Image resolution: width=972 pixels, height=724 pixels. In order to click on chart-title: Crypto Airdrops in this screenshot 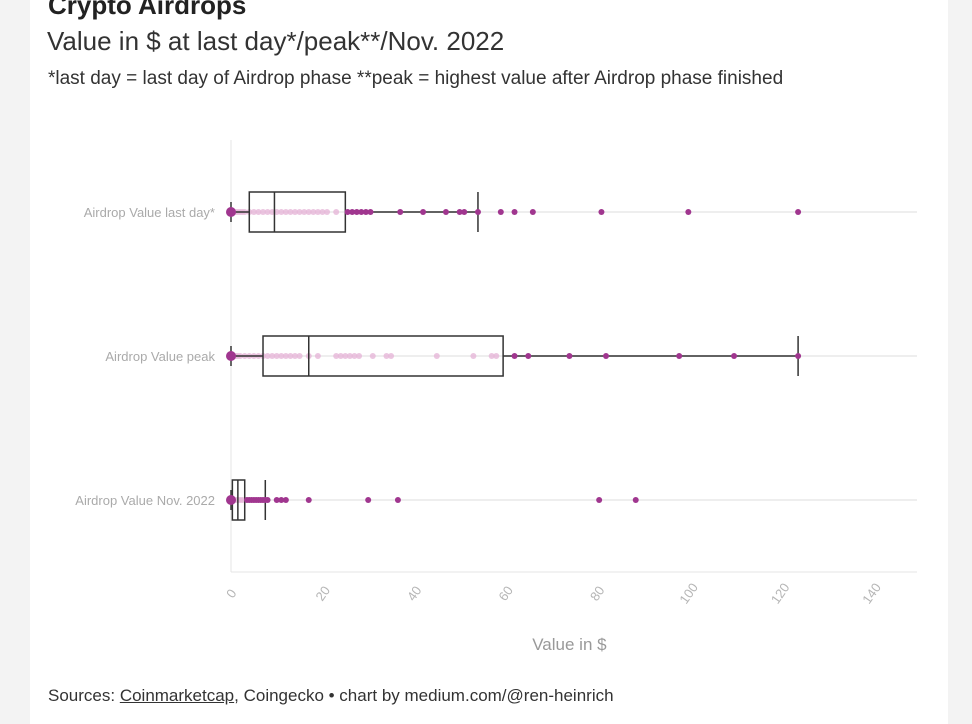, I will do `click(147, 10)`.